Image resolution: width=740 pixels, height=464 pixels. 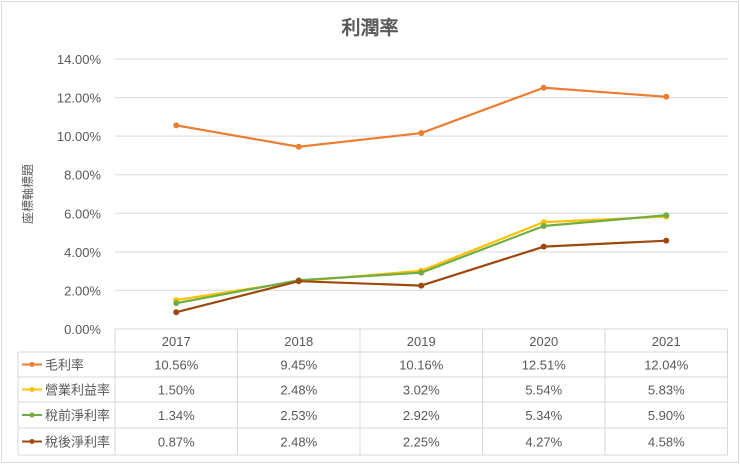 What do you see at coordinates (421, 415) in the screenshot?
I see `data-table-cell: 2.92%` at bounding box center [421, 415].